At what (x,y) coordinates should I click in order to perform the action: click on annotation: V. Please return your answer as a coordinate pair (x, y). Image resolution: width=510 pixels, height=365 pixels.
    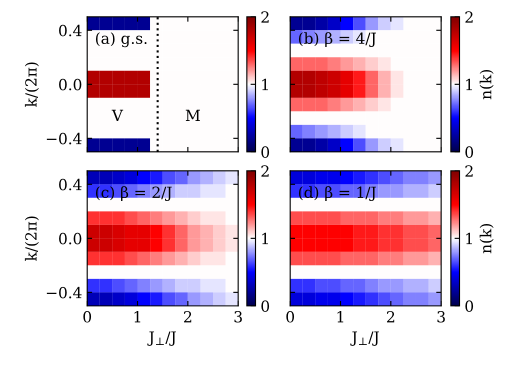
    Looking at the image, I should click on (118, 115).